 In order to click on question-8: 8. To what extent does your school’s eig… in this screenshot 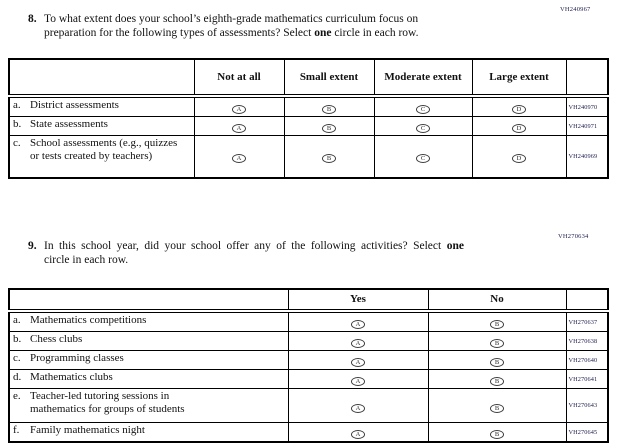, I will do `click(223, 26)`.